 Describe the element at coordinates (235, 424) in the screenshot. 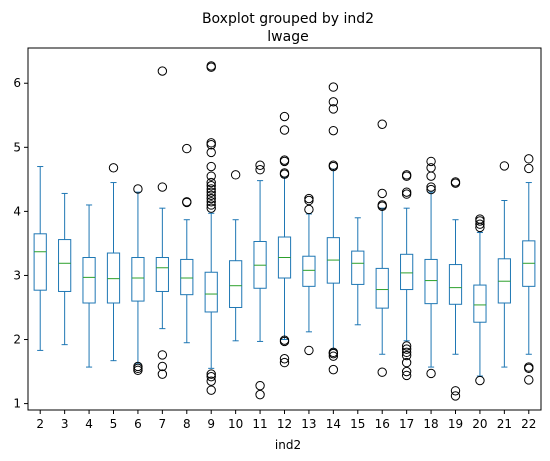

I see `x-tick-label: 10` at that location.